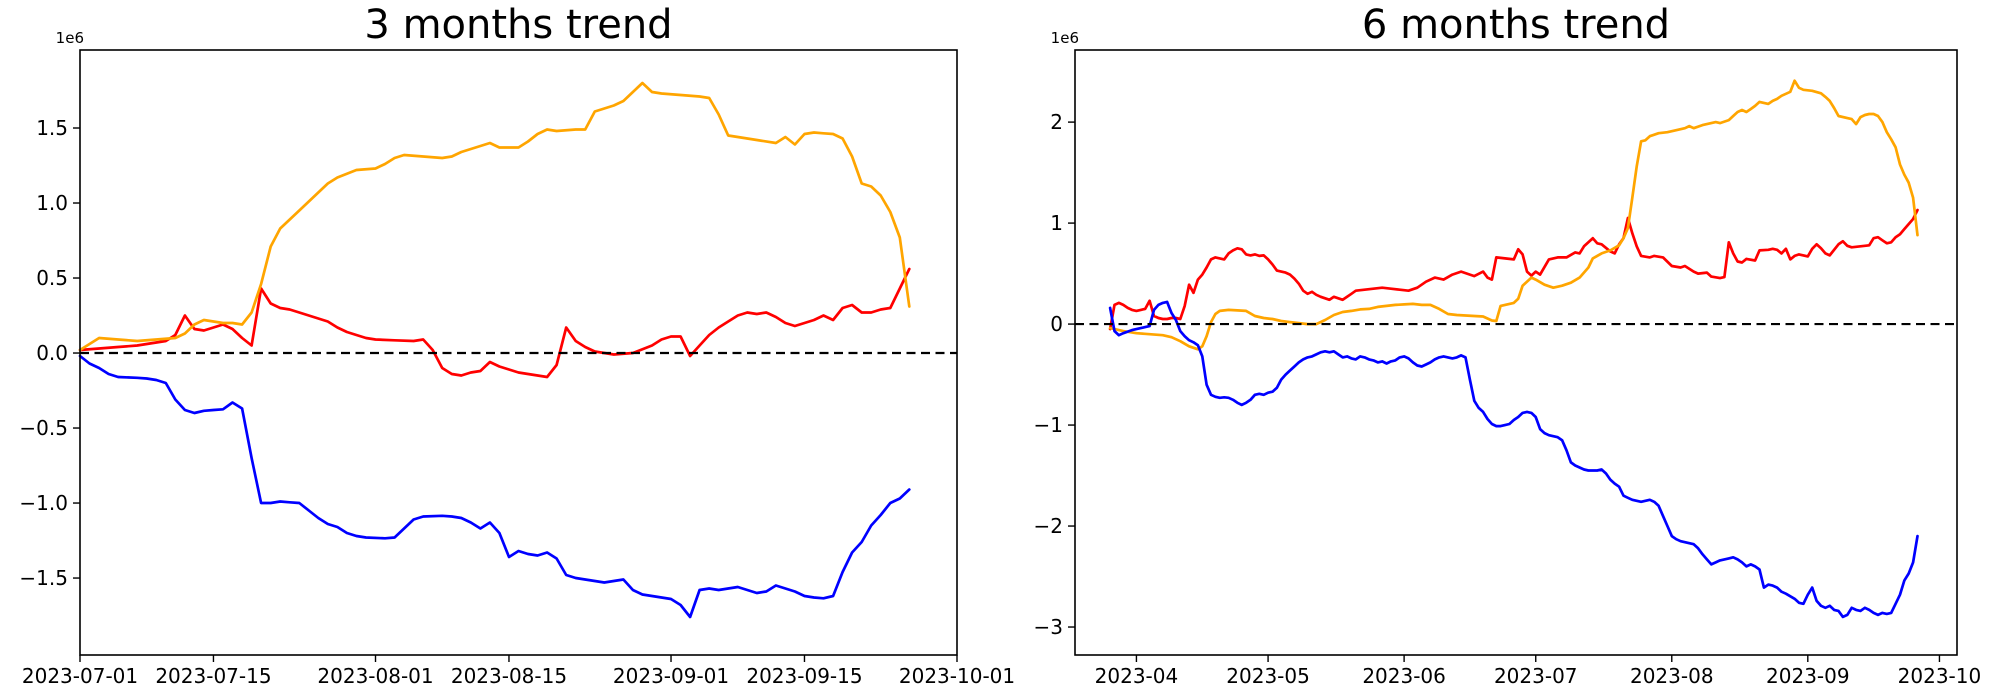 The image size is (2000, 700). What do you see at coordinates (1056, 122) in the screenshot?
I see `y-tick-label: 2` at bounding box center [1056, 122].